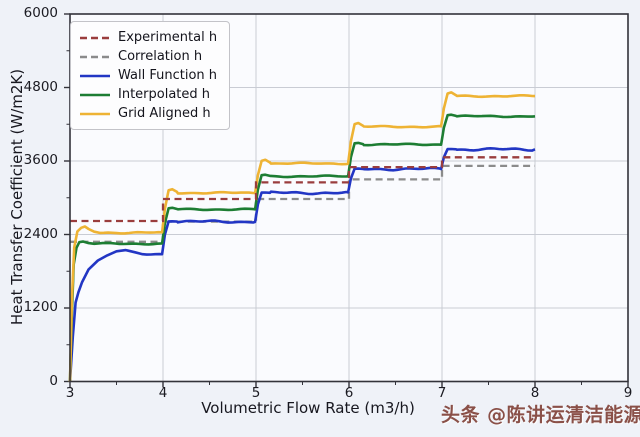 Image resolution: width=640 pixels, height=437 pixels. Describe the element at coordinates (40, 13) in the screenshot. I see `y-tick-label: 6000` at that location.